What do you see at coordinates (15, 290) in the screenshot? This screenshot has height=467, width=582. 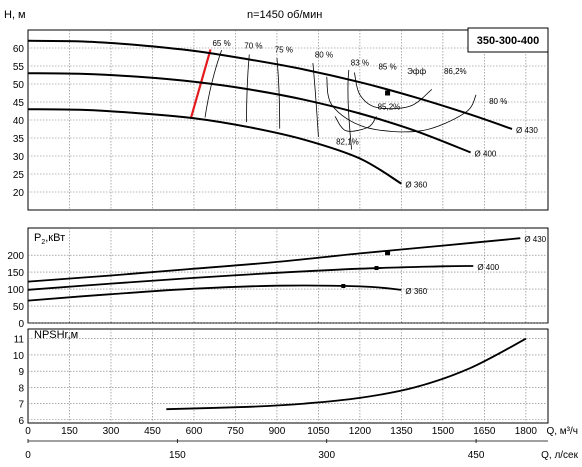 I see `ytick-label-1-100: 100` at bounding box center [15, 290].